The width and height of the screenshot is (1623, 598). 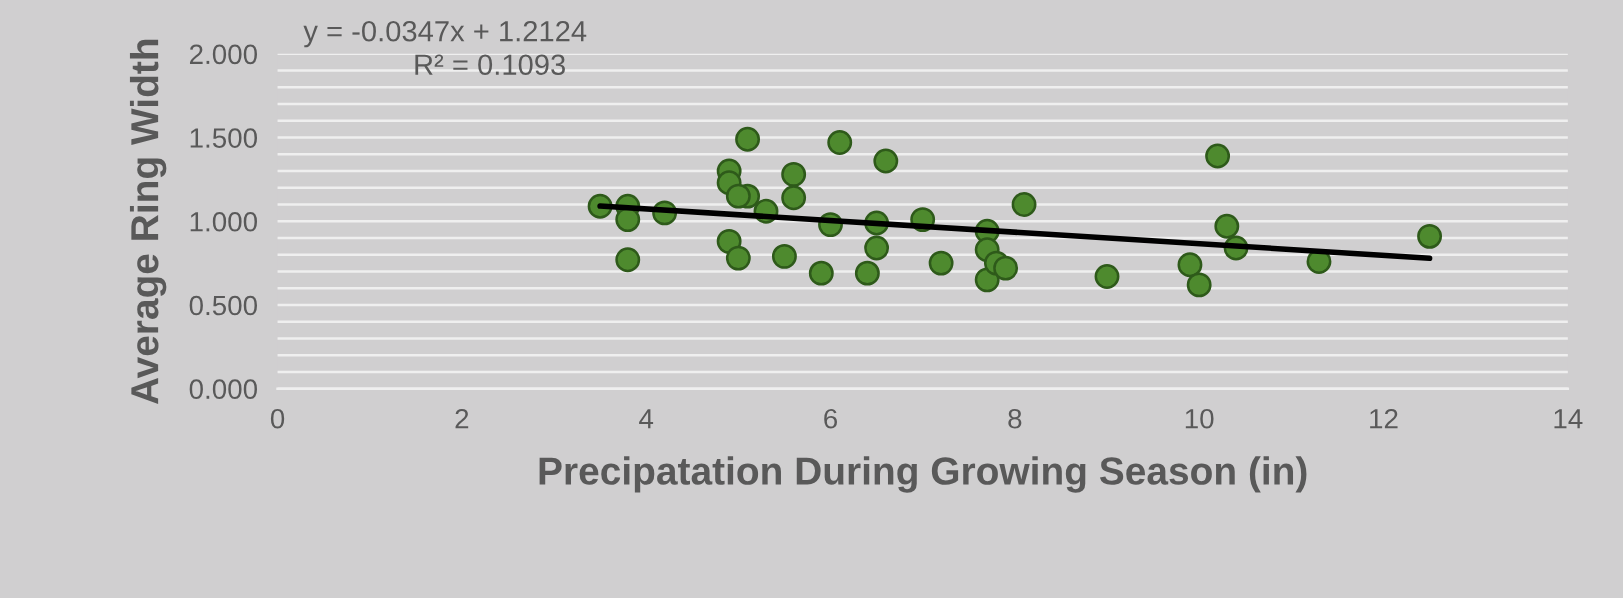 I want to click on annotation: R² = 0.1093, so click(x=490, y=65).